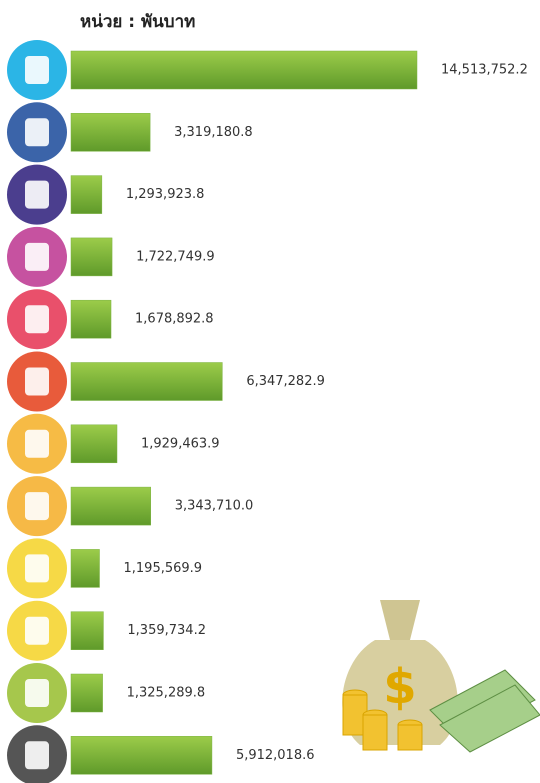  What do you see at coordinates (174, 319) in the screenshot?
I see `value-label: 1,678,892.8` at bounding box center [174, 319].